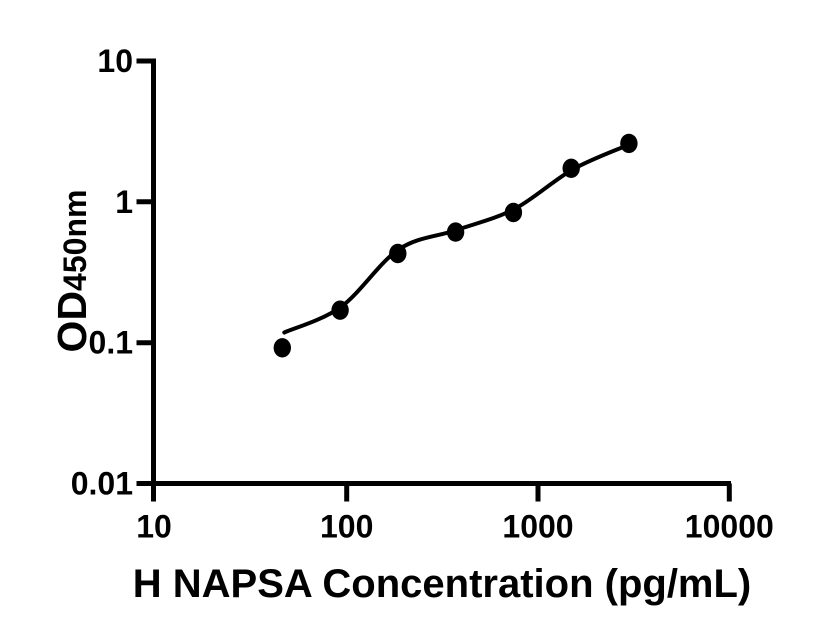 This screenshot has width=816, height=640. Describe the element at coordinates (537, 527) in the screenshot. I see `x-tick-label-1000: 1000` at that location.